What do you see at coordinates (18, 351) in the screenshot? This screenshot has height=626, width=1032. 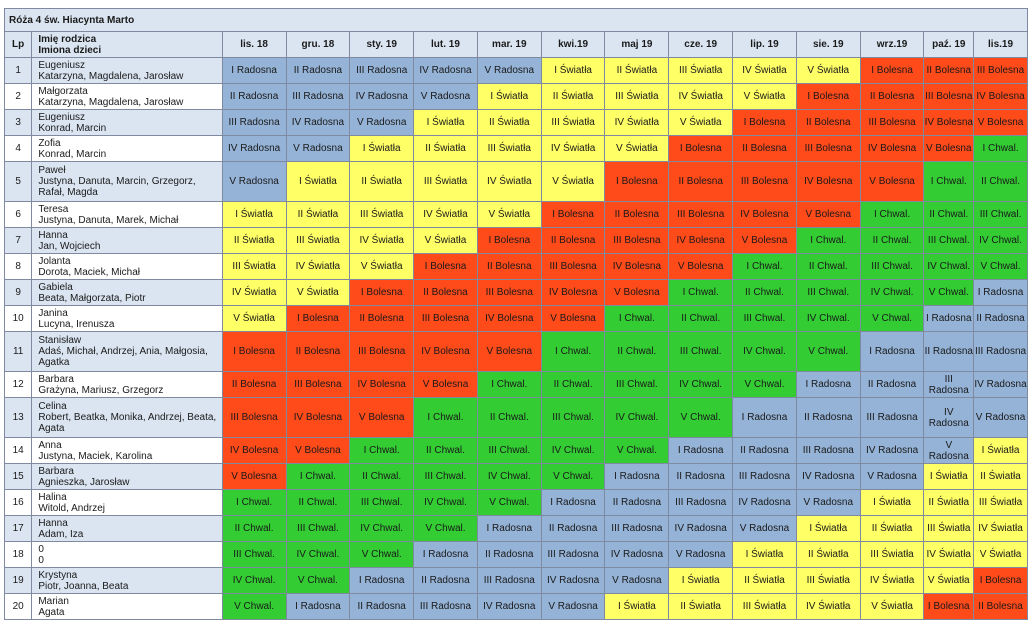 I see `row-number: 11` at bounding box center [18, 351].